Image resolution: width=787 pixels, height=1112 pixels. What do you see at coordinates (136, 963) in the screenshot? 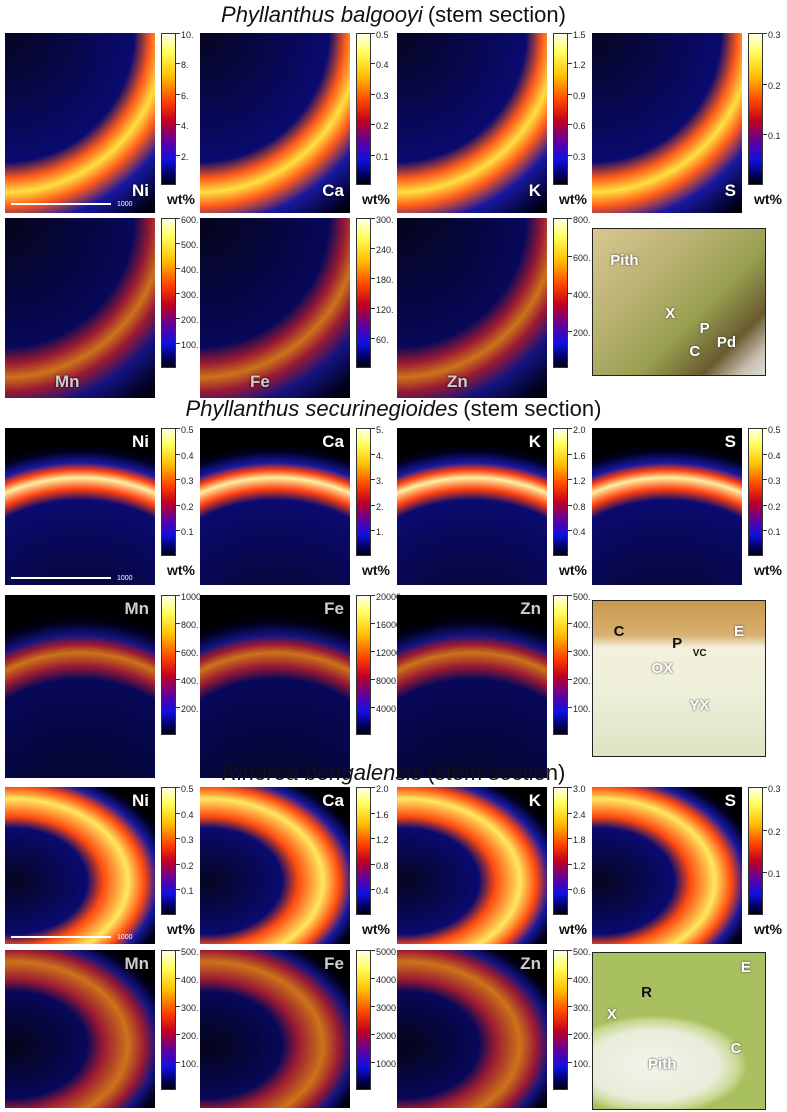
I see `element-label: Mn` at bounding box center [136, 963].